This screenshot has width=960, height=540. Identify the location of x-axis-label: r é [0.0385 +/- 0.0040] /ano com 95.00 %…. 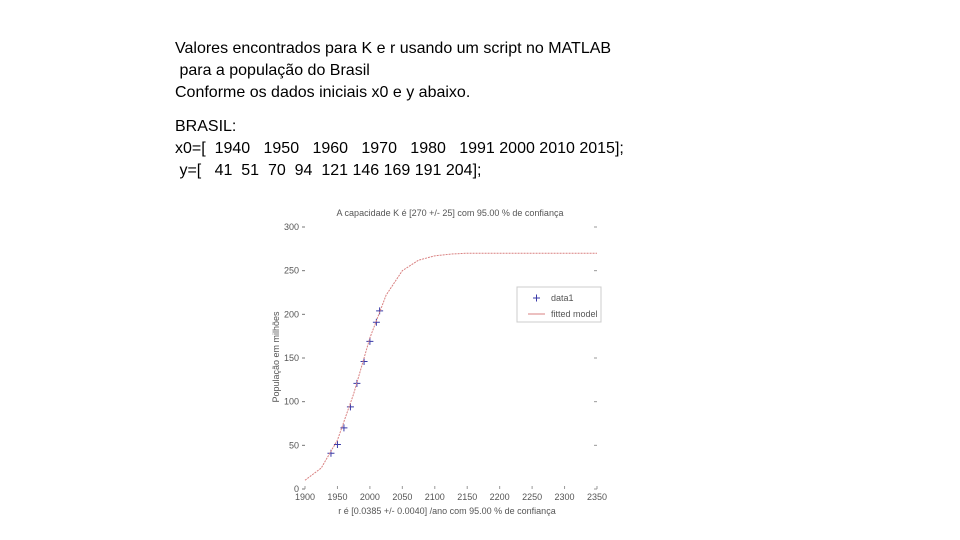
(446, 511).